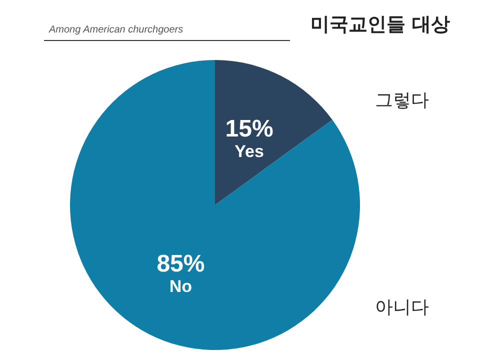 This screenshot has height=360, width=500. I want to click on slice-label: Yes, so click(249, 152).